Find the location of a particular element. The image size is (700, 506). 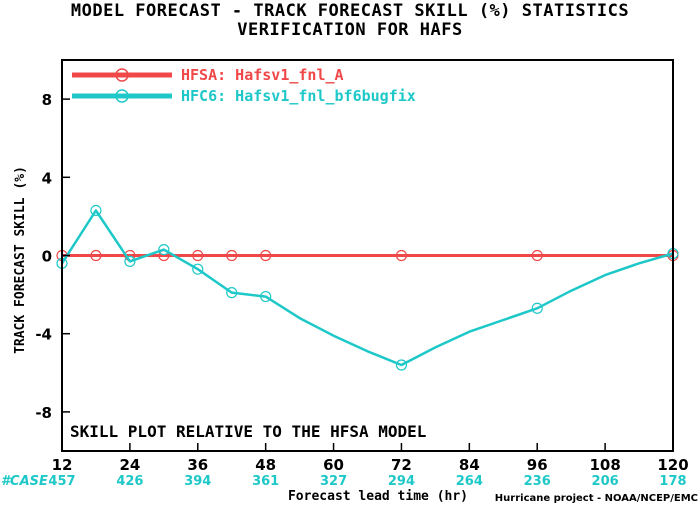

case-count: 178 is located at coordinates (672, 481).